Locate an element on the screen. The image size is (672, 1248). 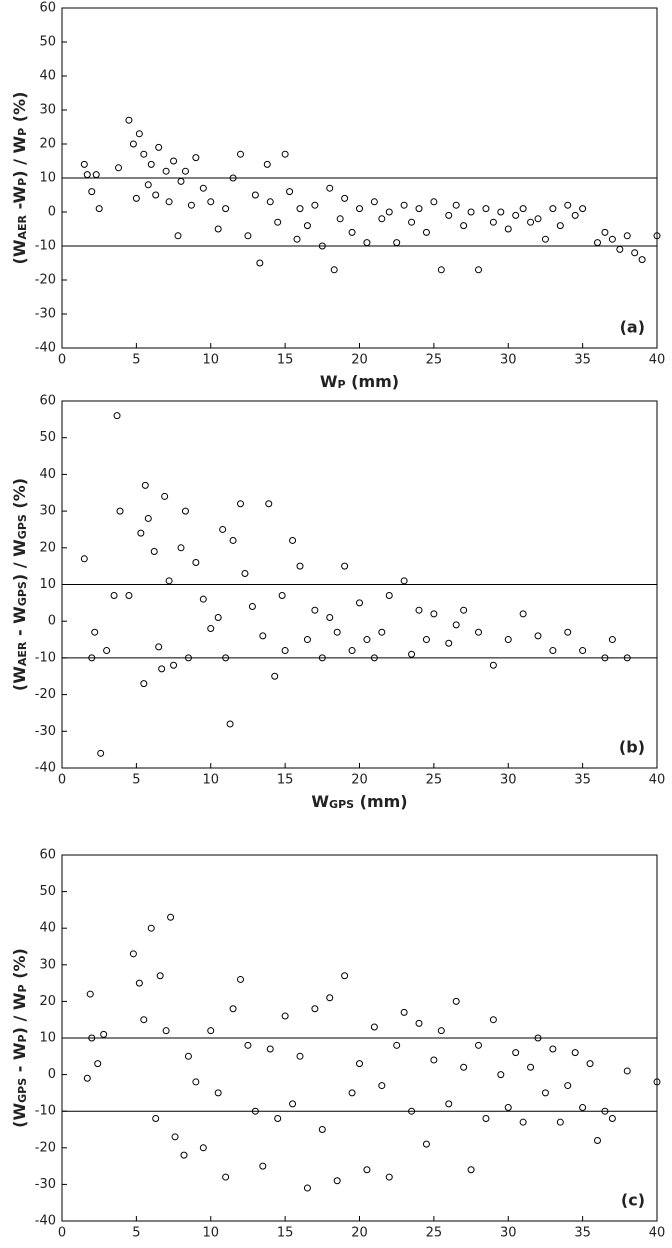
label-subscript: P is located at coordinates (22, 1038).